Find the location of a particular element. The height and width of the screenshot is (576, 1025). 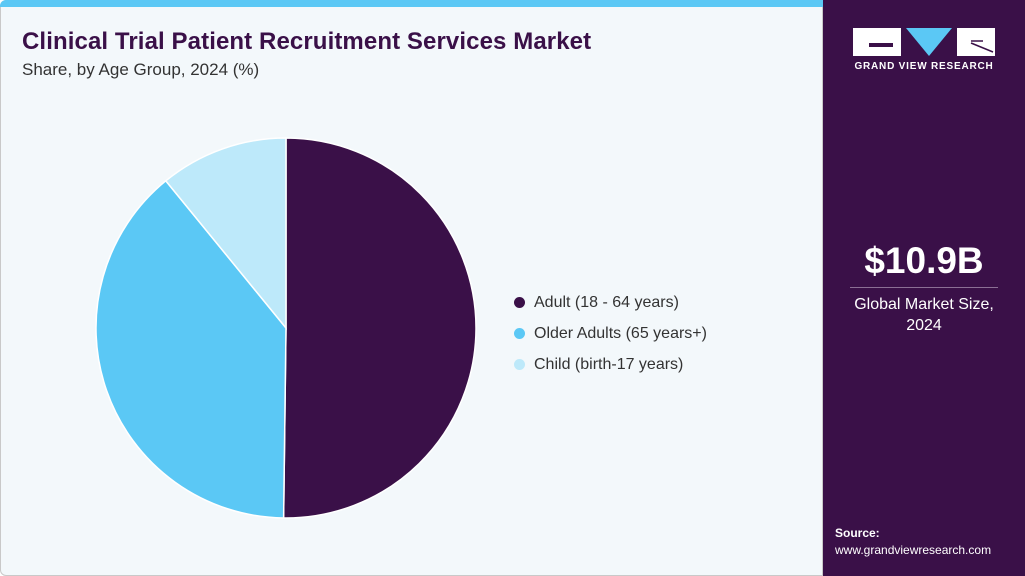

divider is located at coordinates (924, 287).